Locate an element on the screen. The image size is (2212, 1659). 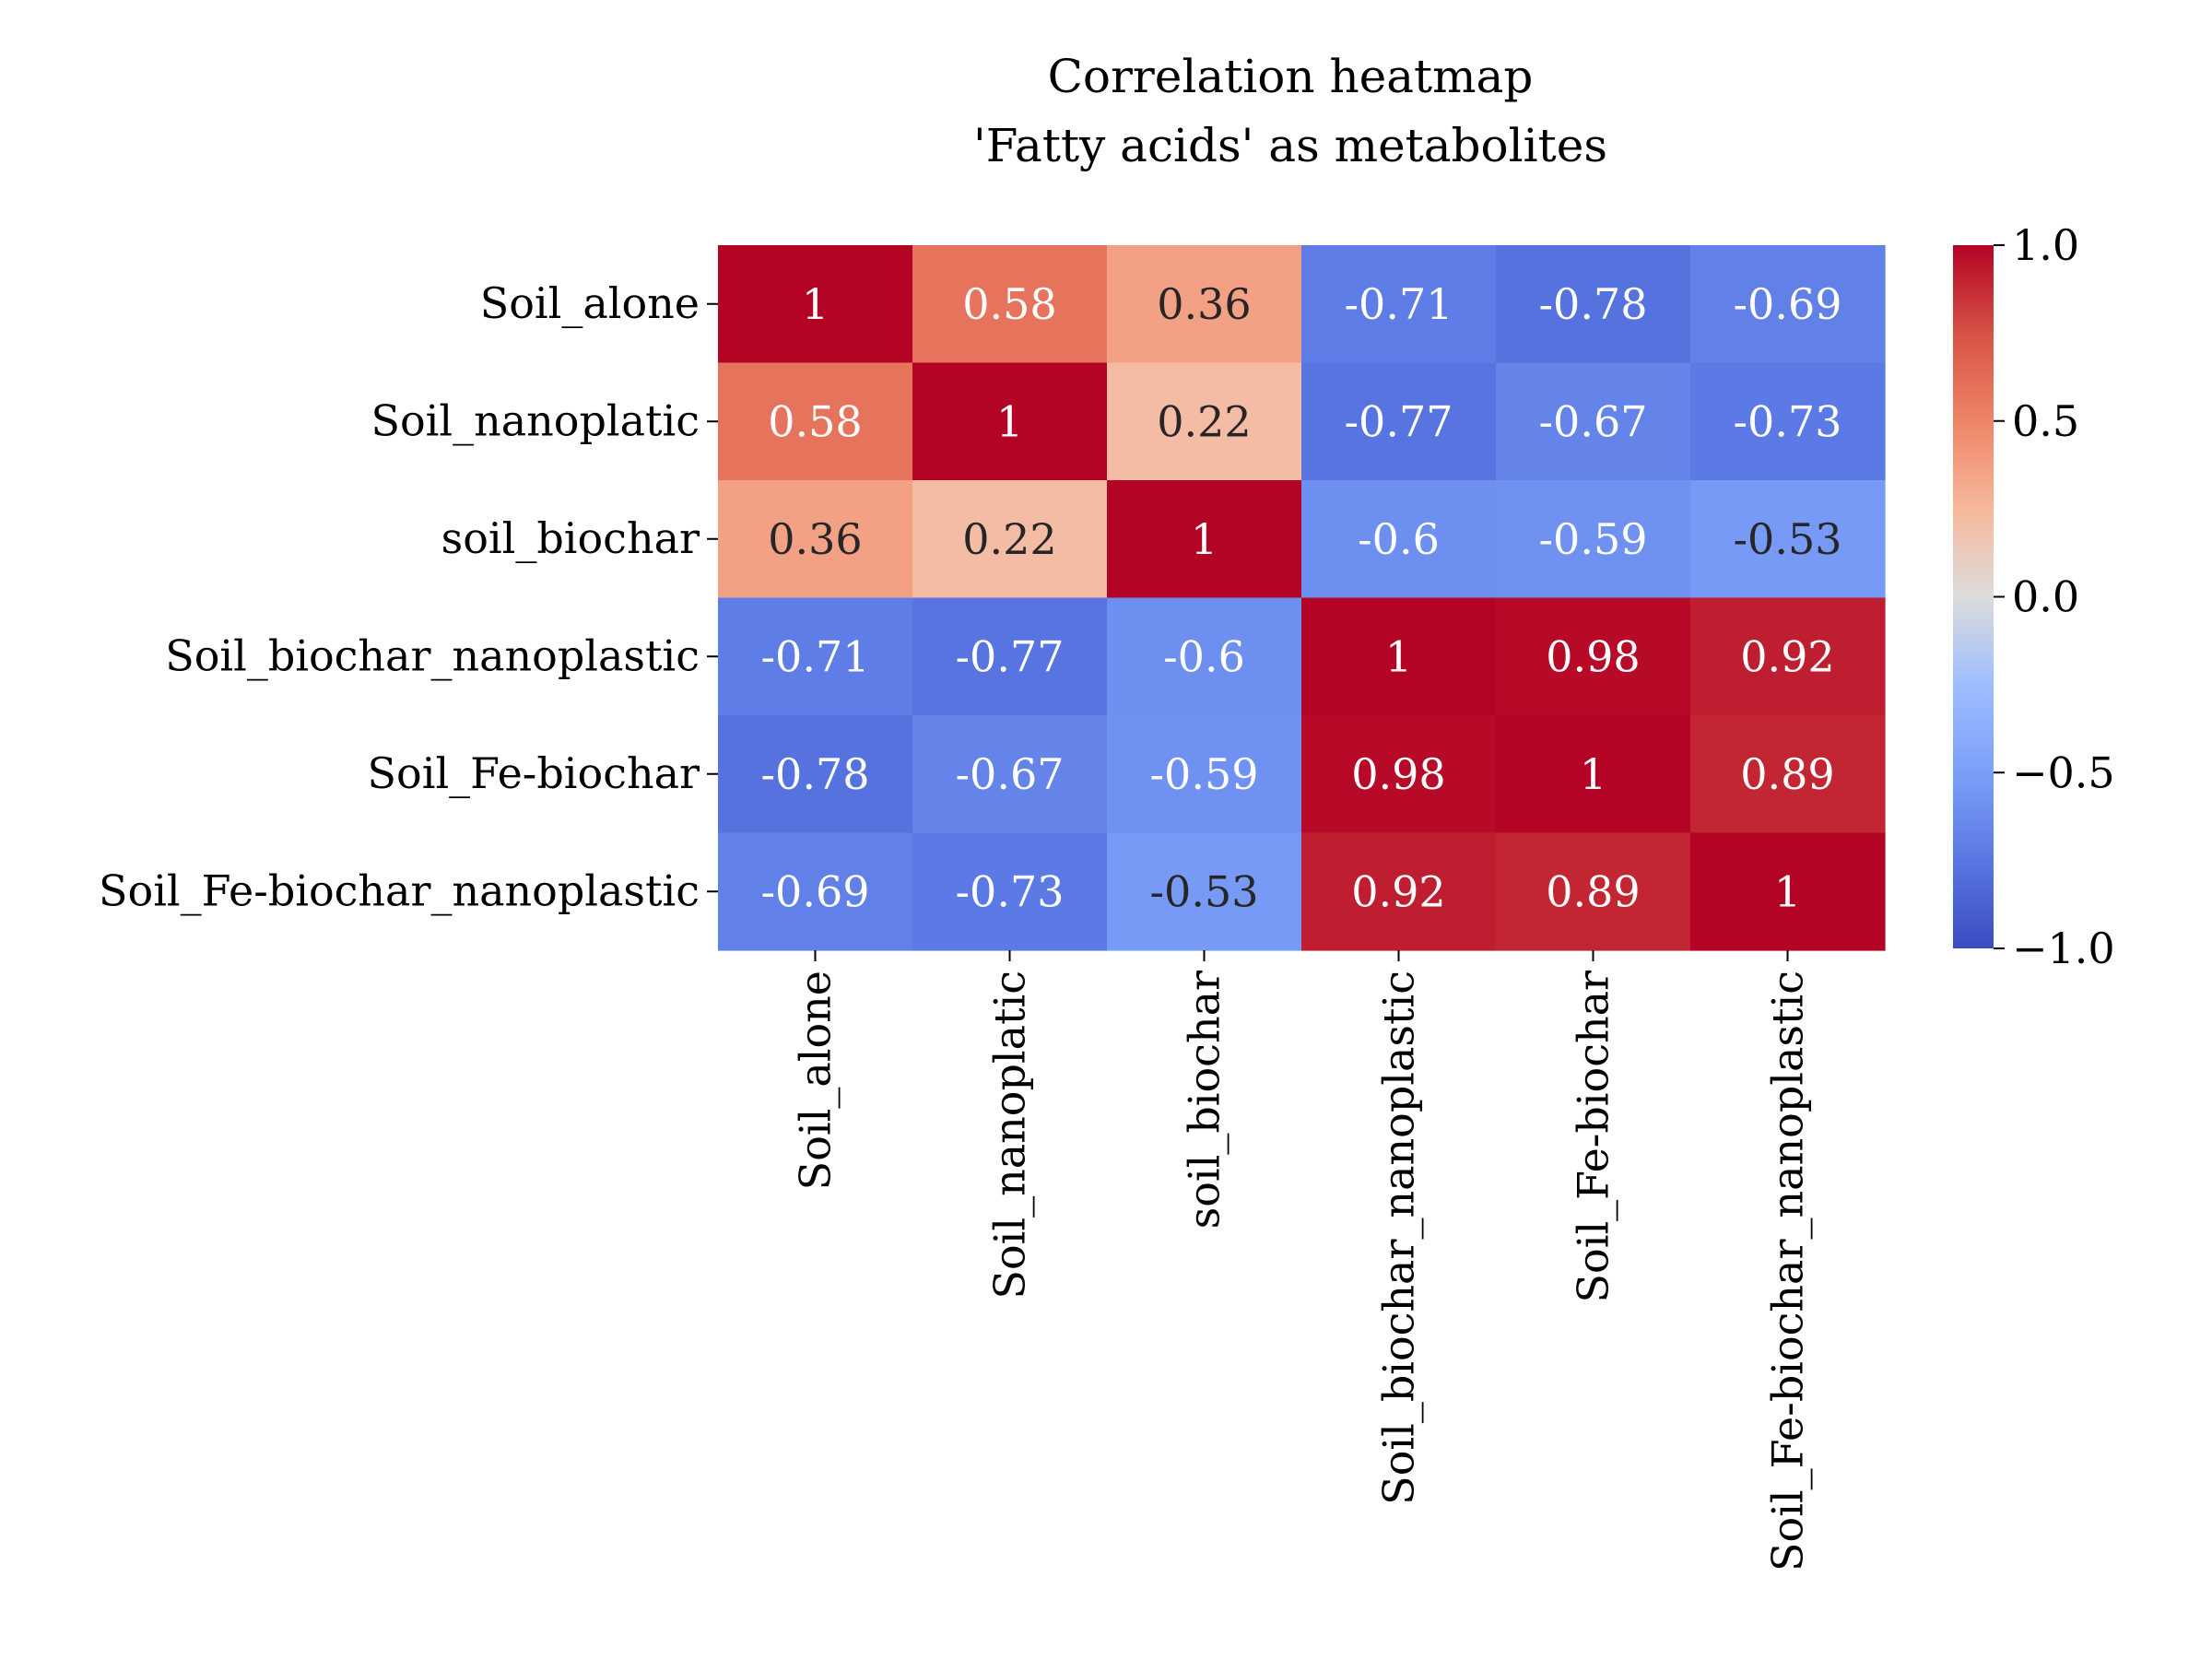
y-tick-label: soil_biochar is located at coordinates (570, 538).